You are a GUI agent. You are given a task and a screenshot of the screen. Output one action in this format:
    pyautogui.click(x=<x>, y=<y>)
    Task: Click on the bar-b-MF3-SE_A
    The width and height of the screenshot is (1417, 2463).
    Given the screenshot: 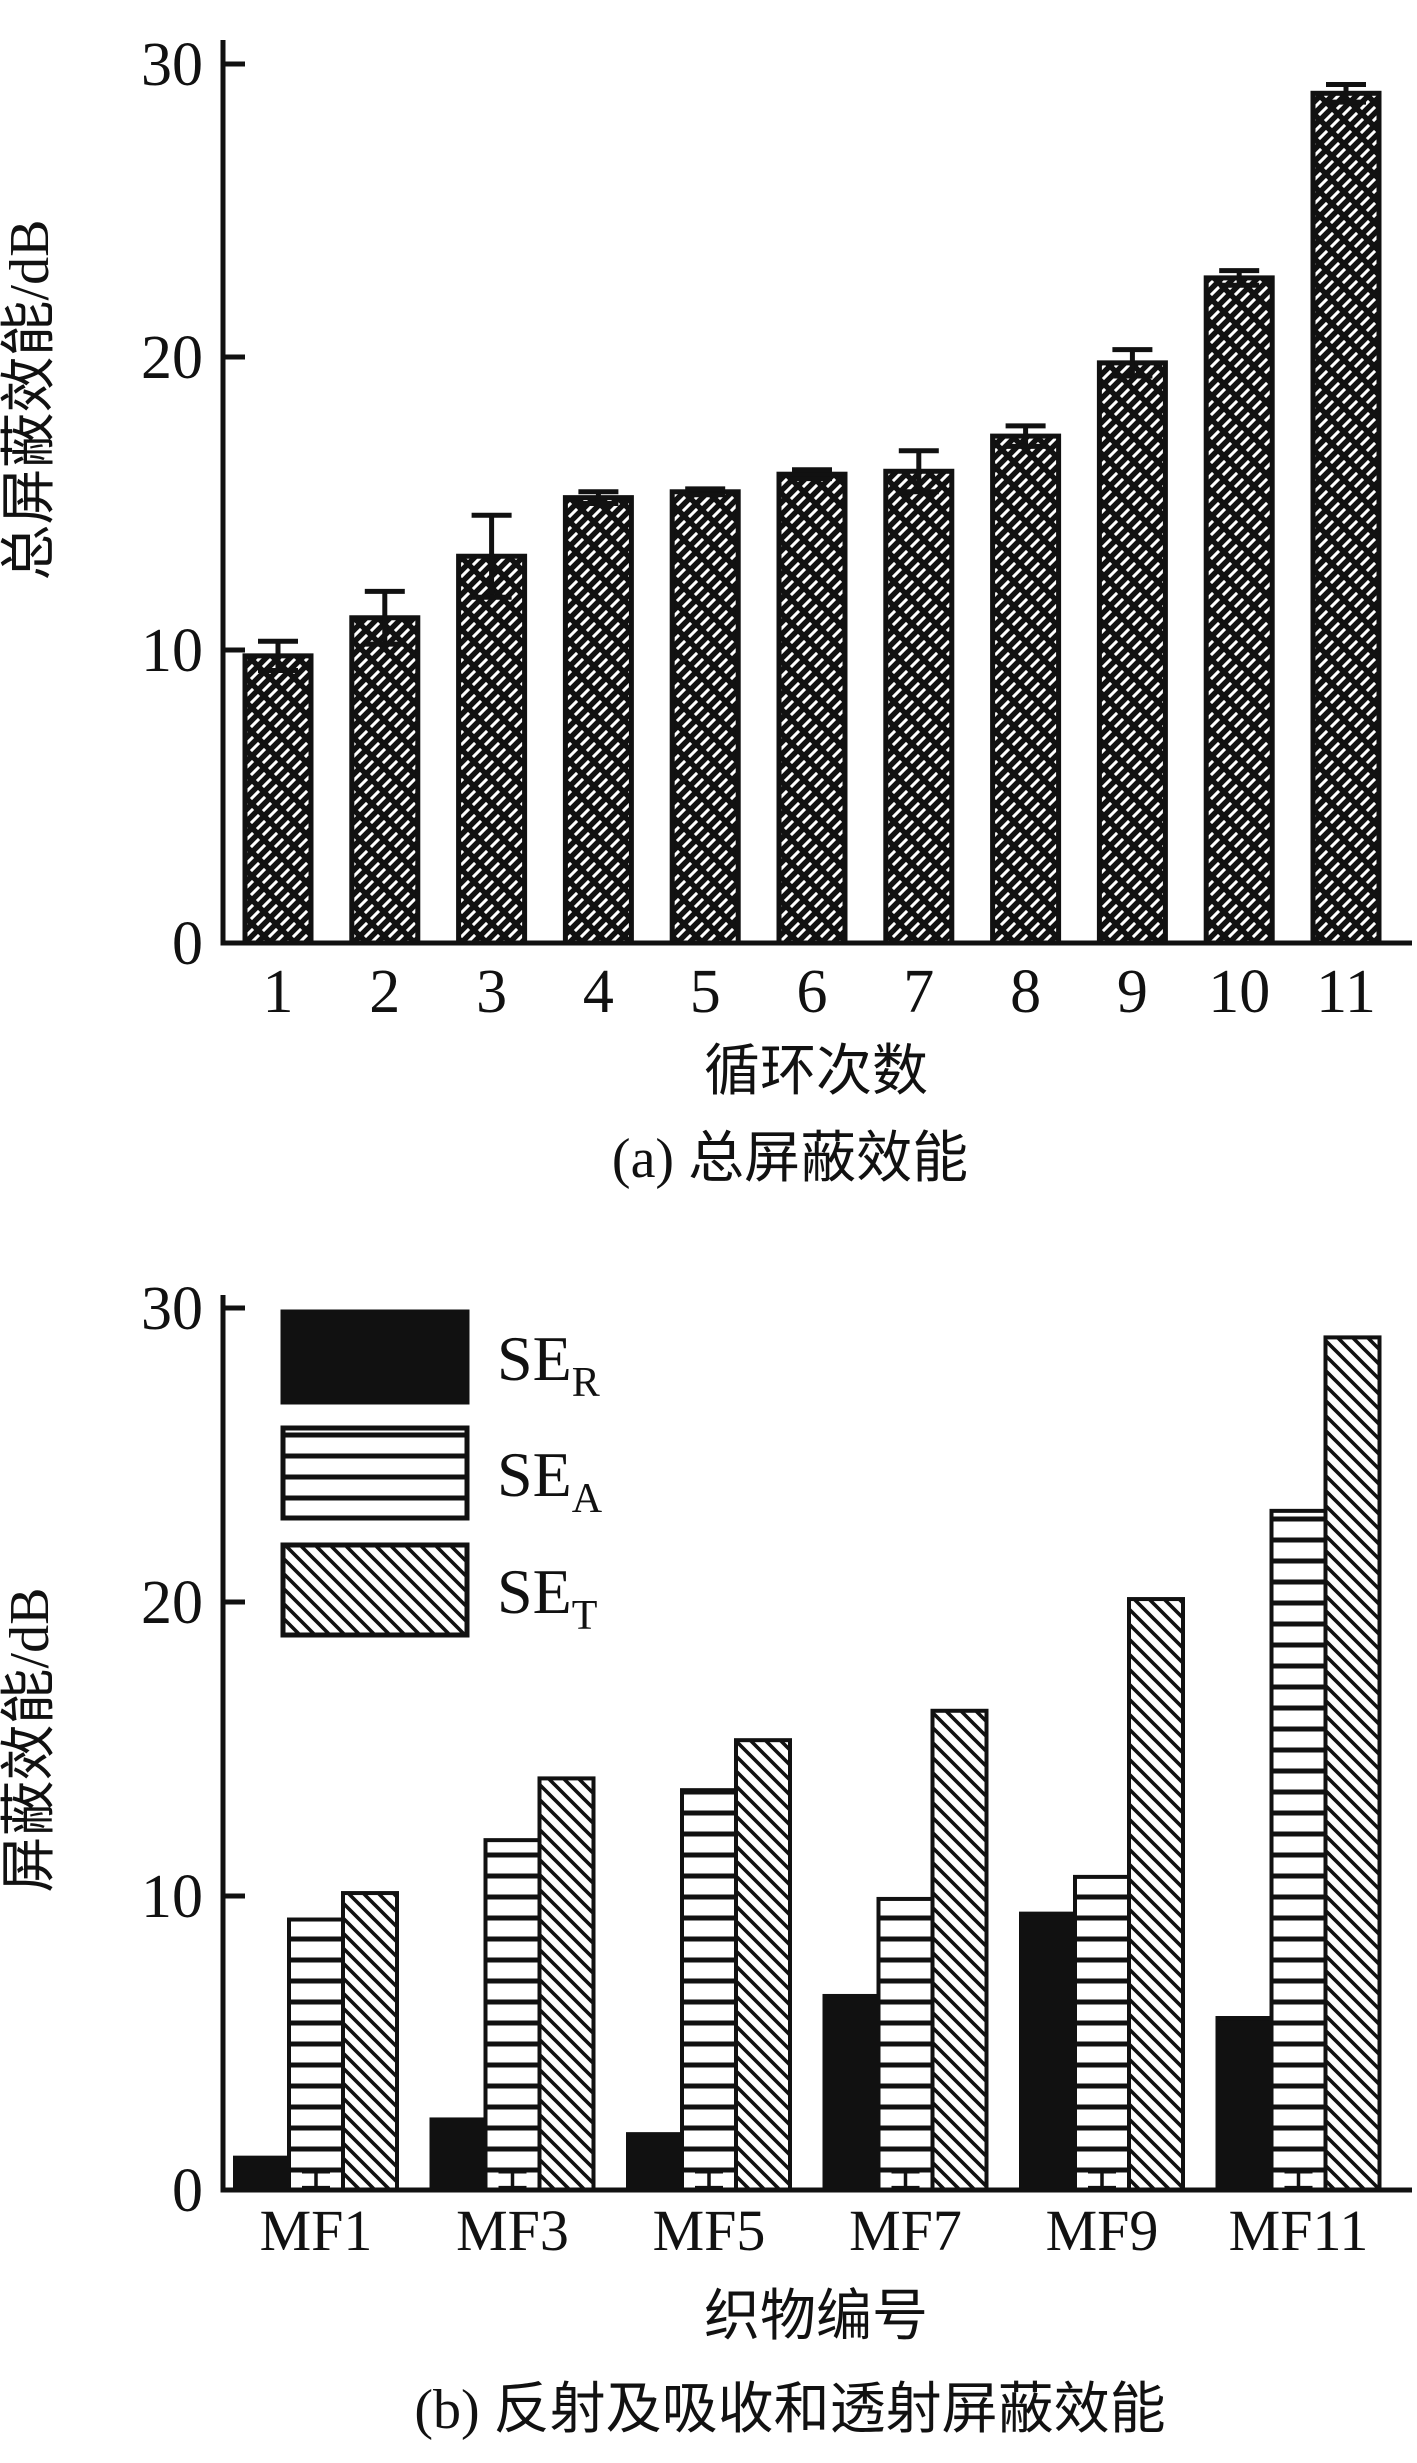 What is the action you would take?
    pyautogui.click(x=512, y=2015)
    